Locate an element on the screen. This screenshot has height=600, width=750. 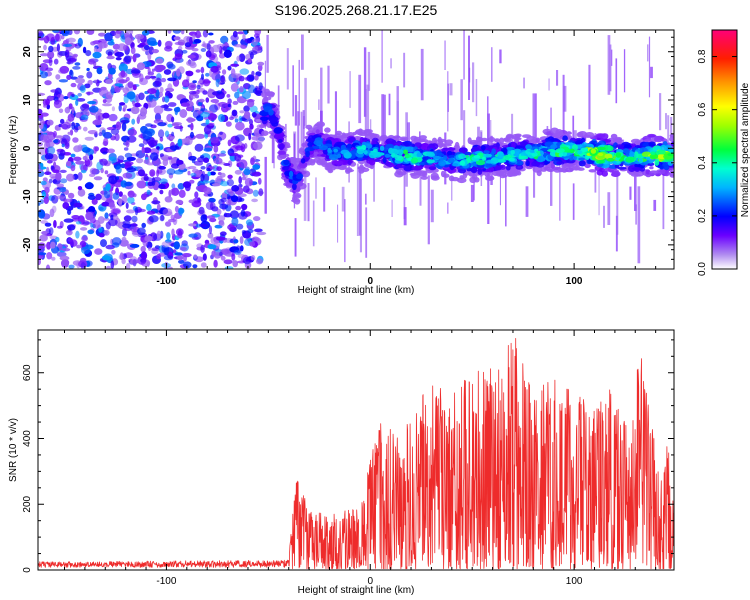
colorbar-tick-label: 0.6 is located at coordinates (702, 109).